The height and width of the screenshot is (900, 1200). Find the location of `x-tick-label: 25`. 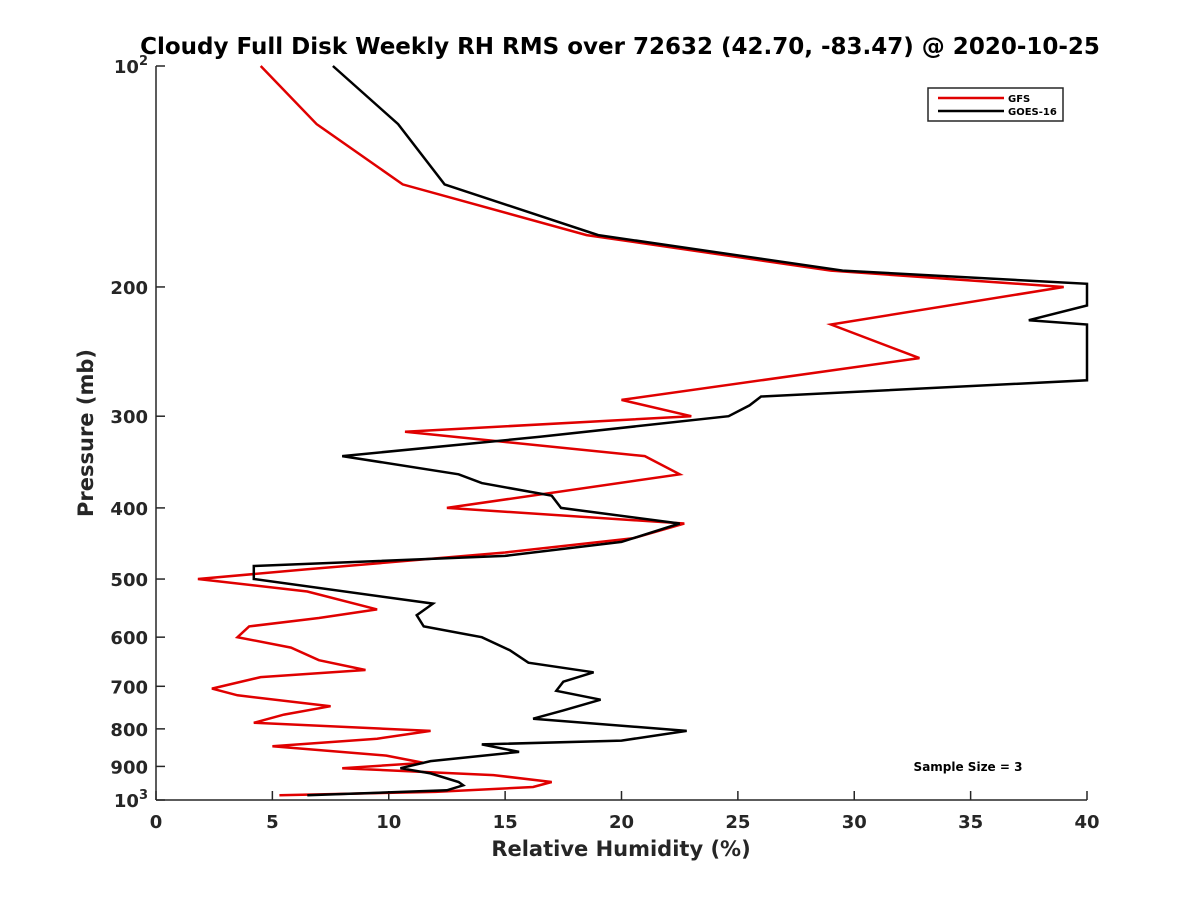

x-tick-label: 25 is located at coordinates (737, 822).